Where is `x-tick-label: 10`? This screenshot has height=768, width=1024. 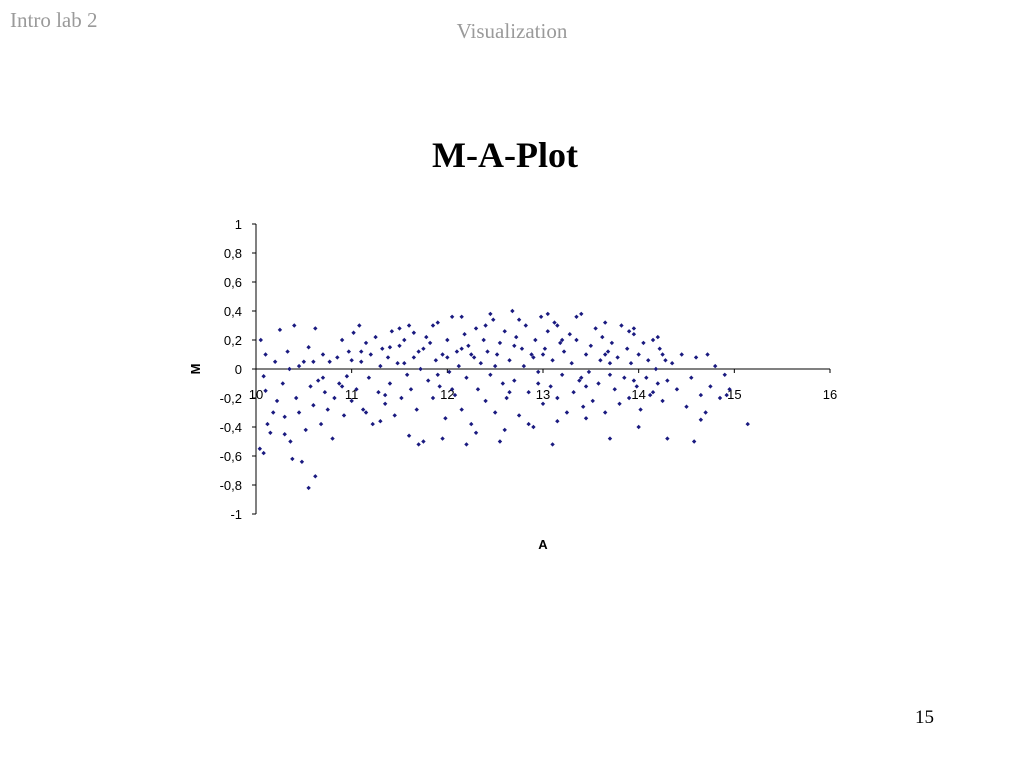
x-tick-label: 10 is located at coordinates (256, 394).